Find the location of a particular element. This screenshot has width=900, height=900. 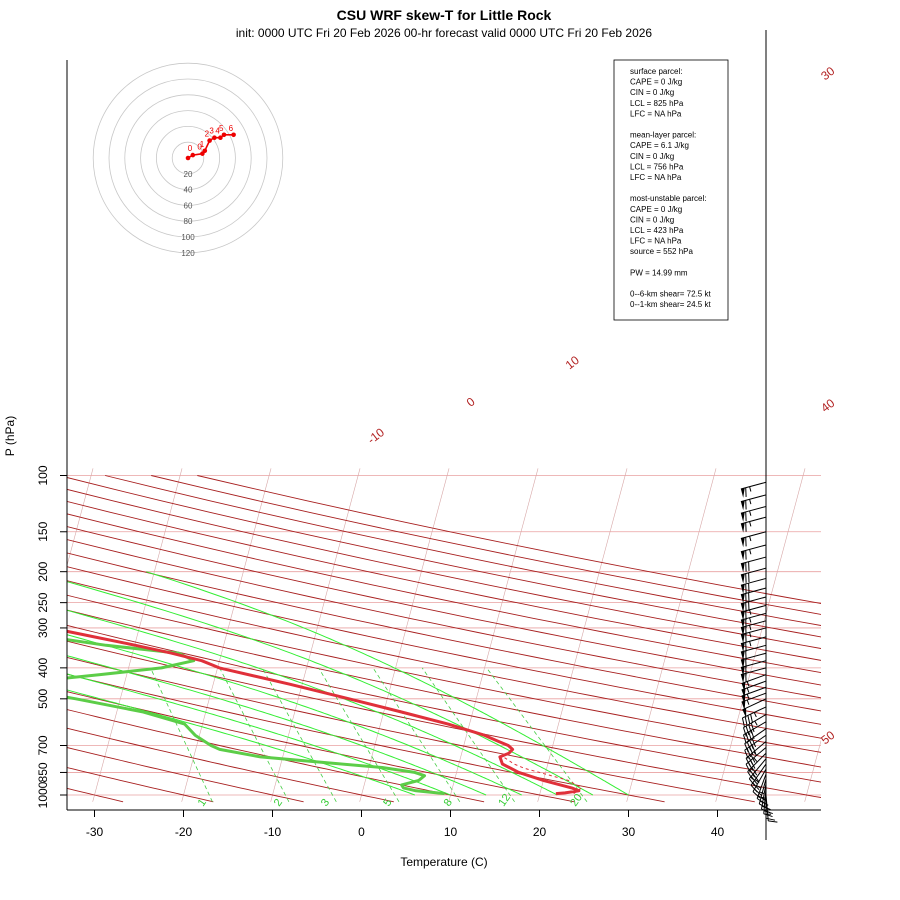

info-line: CAPE = 0 J/kg is located at coordinates (656, 209).